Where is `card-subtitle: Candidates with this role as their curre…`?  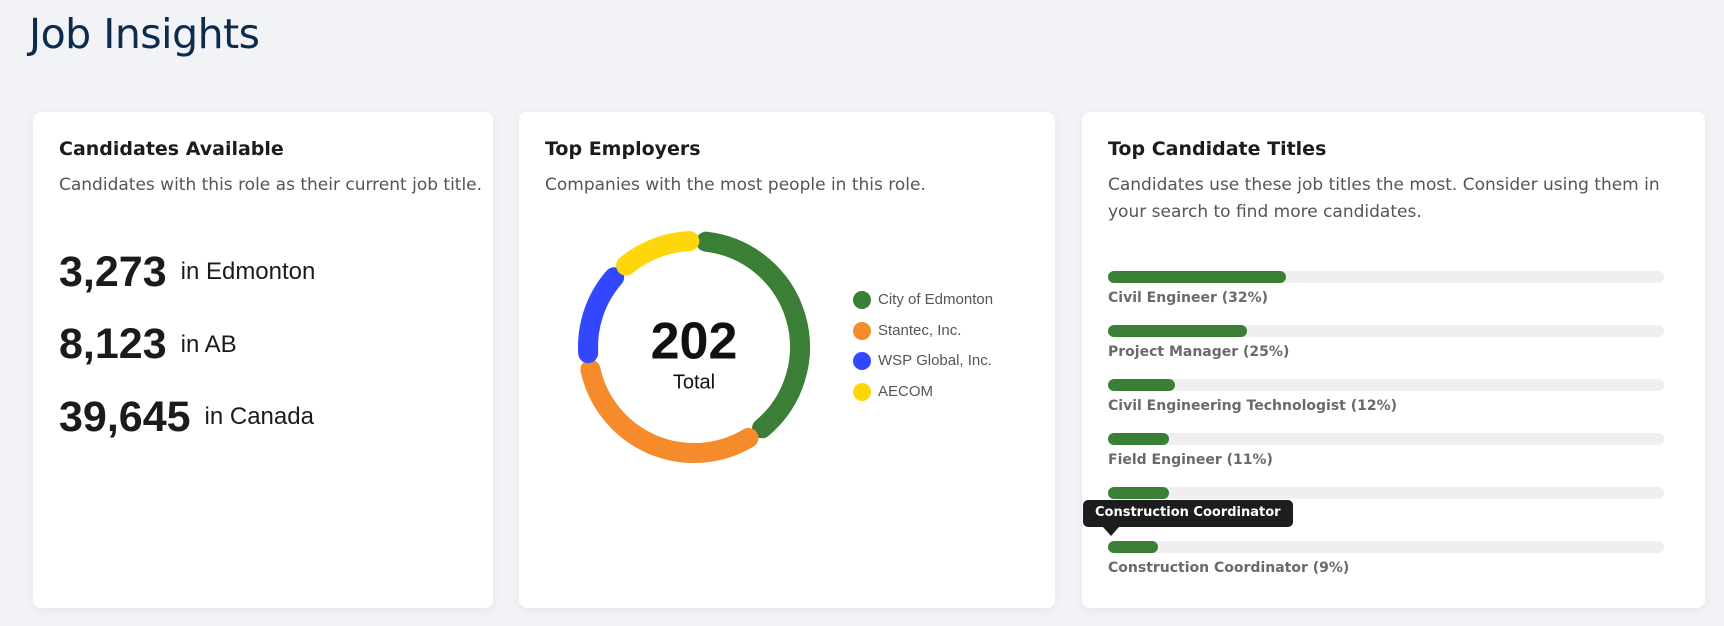 card-subtitle: Candidates with this role as their curre… is located at coordinates (271, 185).